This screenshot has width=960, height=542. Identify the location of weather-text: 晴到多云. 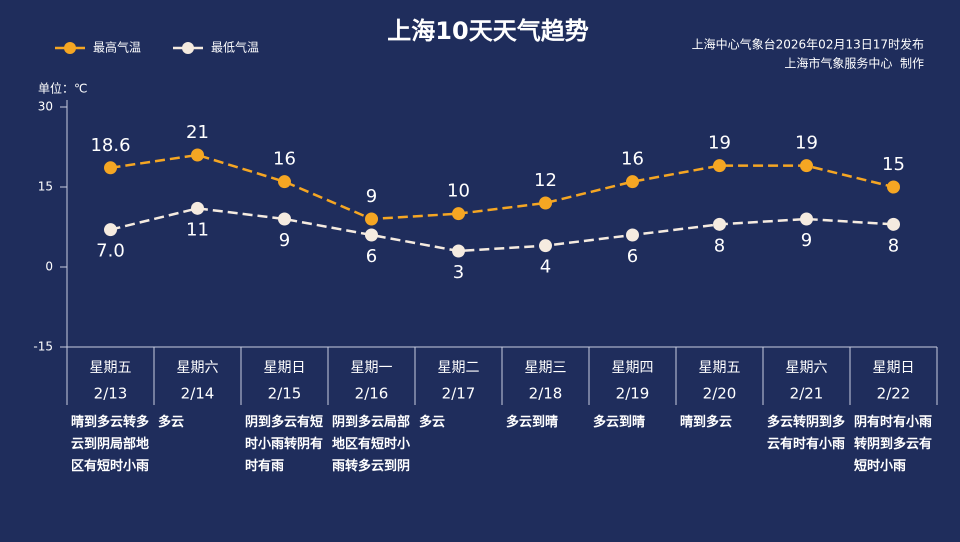
(706, 422).